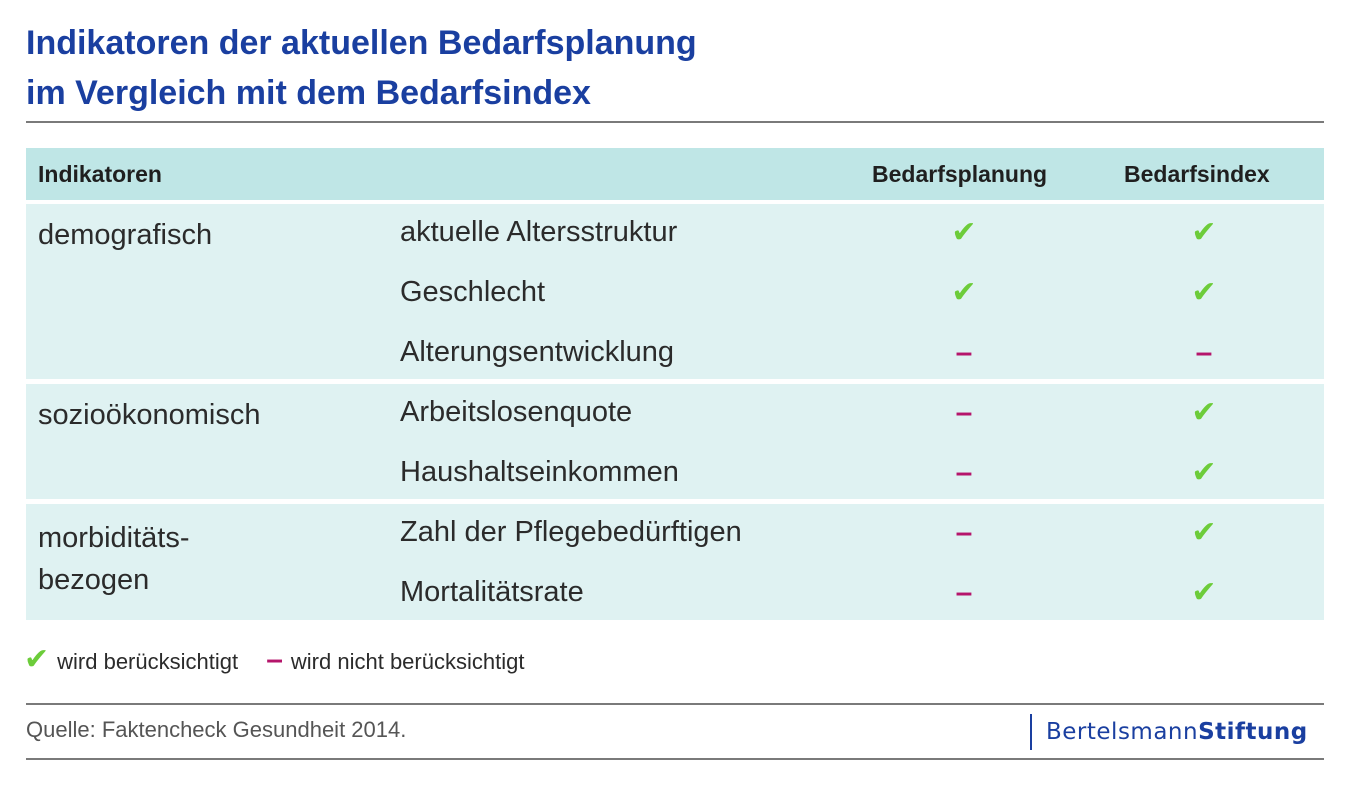 Image resolution: width=1348 pixels, height=806 pixels. Describe the element at coordinates (861, 471) in the screenshot. I see `table-row: Haushaltseinkommen – ✔` at that location.